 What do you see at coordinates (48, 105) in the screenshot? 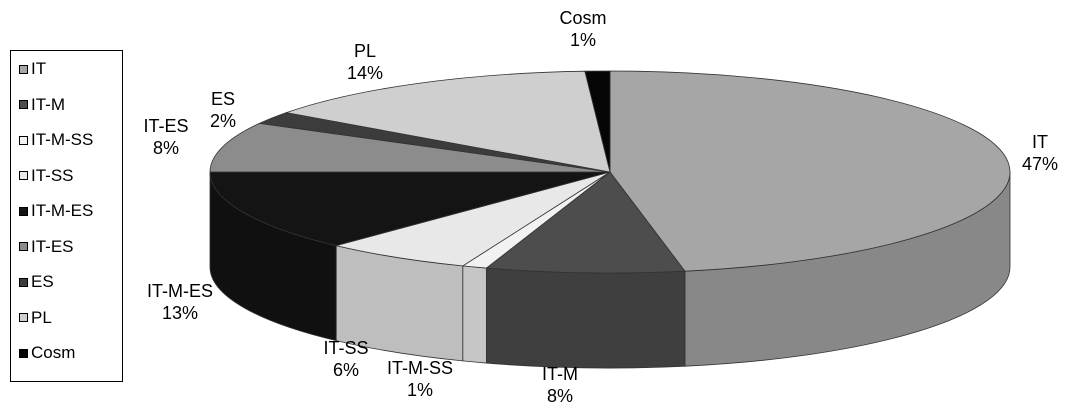
I see `legend-label: IT-M` at bounding box center [48, 105].